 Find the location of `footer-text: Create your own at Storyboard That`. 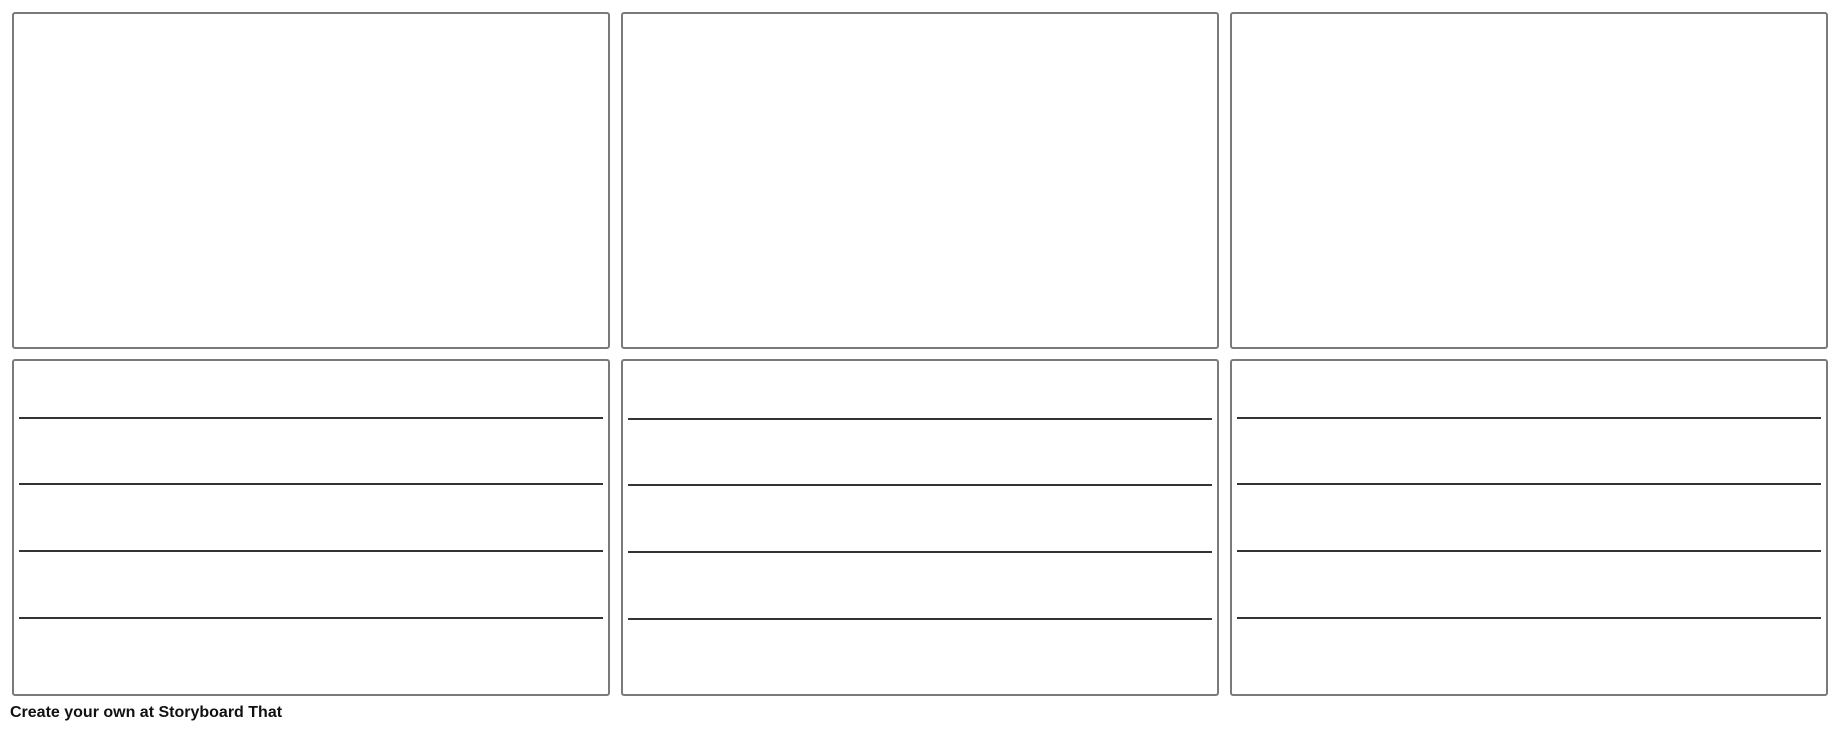

footer-text: Create your own at Storyboard That is located at coordinates (146, 712).